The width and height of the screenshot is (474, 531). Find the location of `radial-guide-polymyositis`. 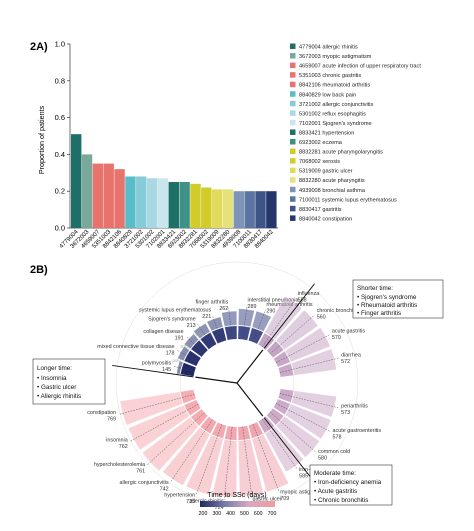

radial-guide-polymyositis is located at coordinates (184, 369).